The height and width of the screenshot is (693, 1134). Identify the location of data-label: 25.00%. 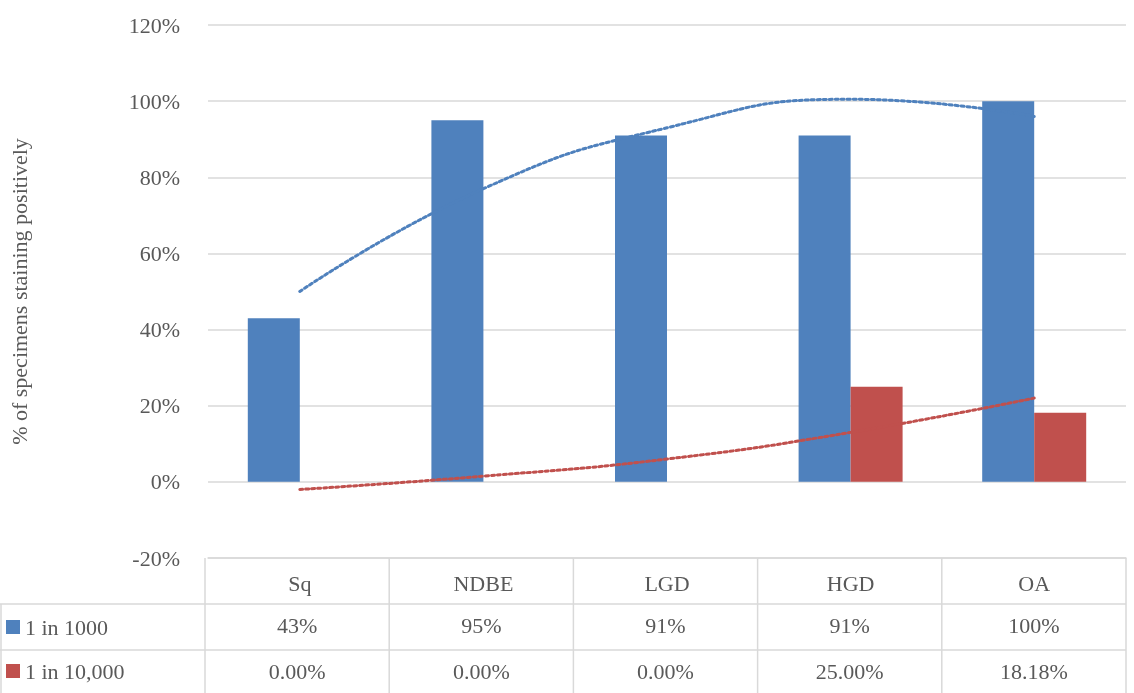
(849, 671).